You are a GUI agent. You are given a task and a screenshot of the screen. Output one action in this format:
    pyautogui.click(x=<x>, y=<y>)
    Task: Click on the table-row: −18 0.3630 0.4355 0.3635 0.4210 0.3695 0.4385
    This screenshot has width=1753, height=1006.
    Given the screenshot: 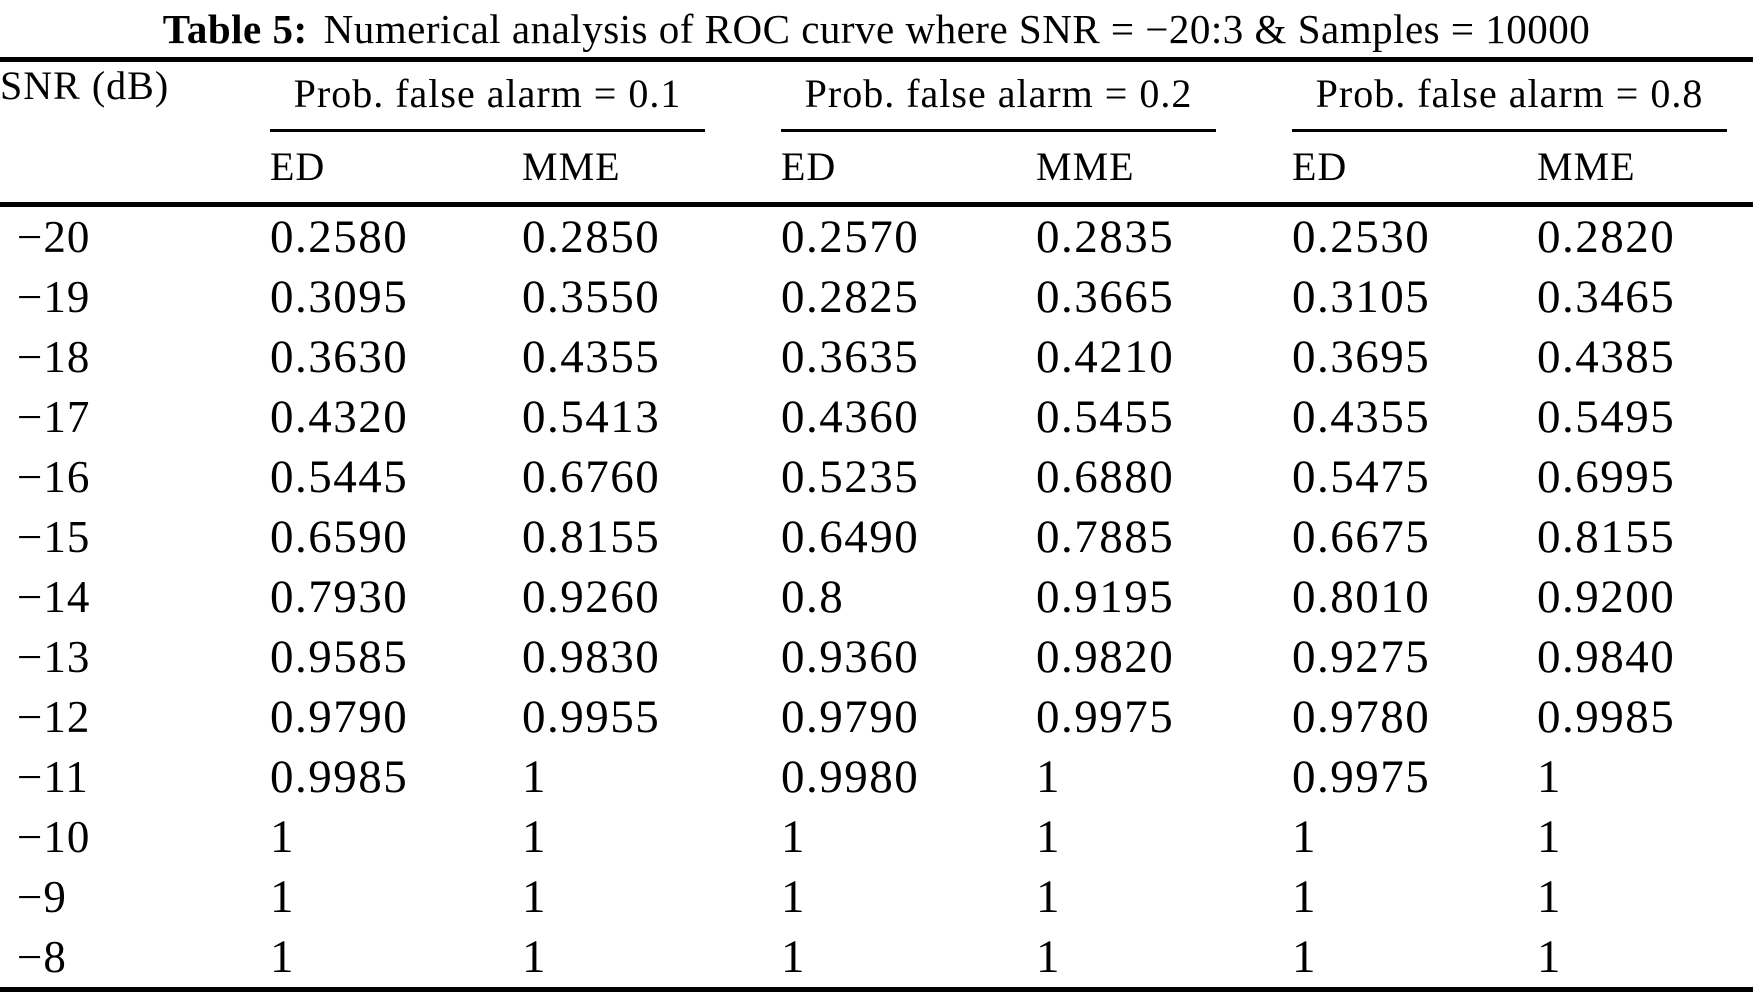 What is the action you would take?
    pyautogui.click(x=876, y=357)
    